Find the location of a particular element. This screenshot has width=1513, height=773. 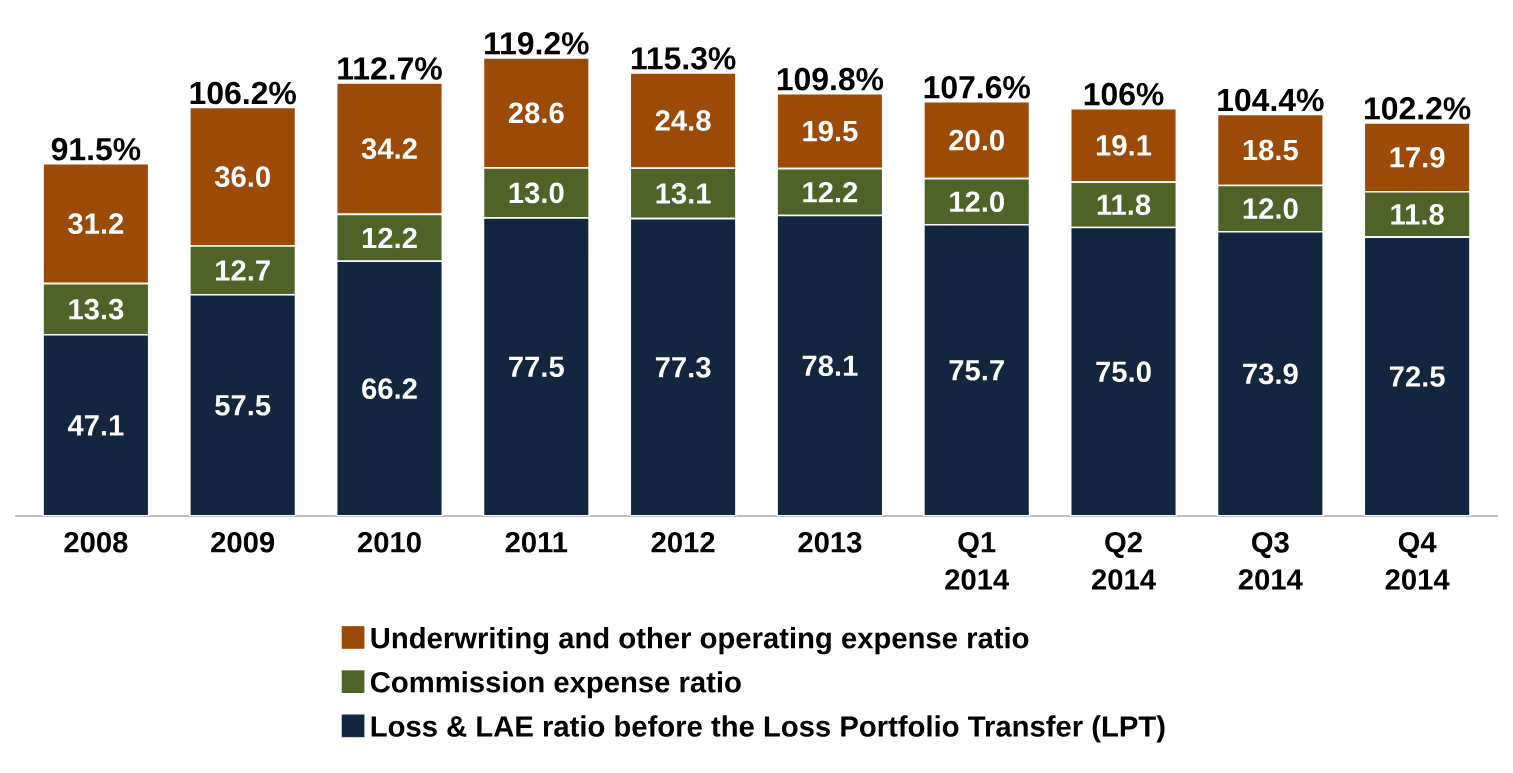

data-label: 78.1 is located at coordinates (830, 366).